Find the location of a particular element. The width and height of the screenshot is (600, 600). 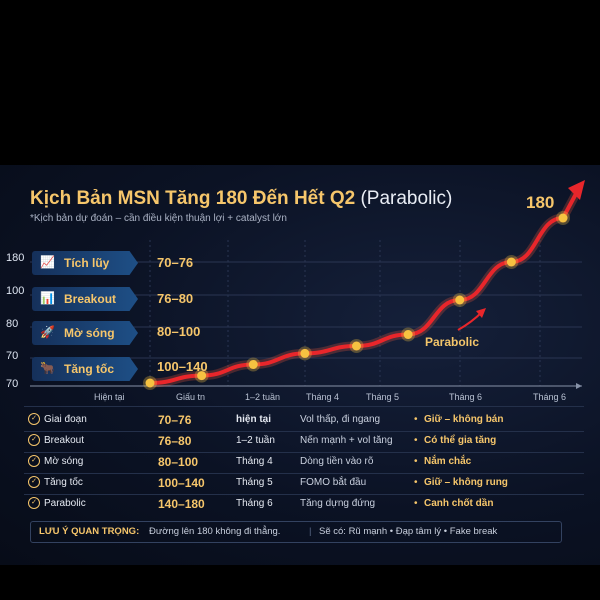

arrow-head is located at coordinates (576, 190).